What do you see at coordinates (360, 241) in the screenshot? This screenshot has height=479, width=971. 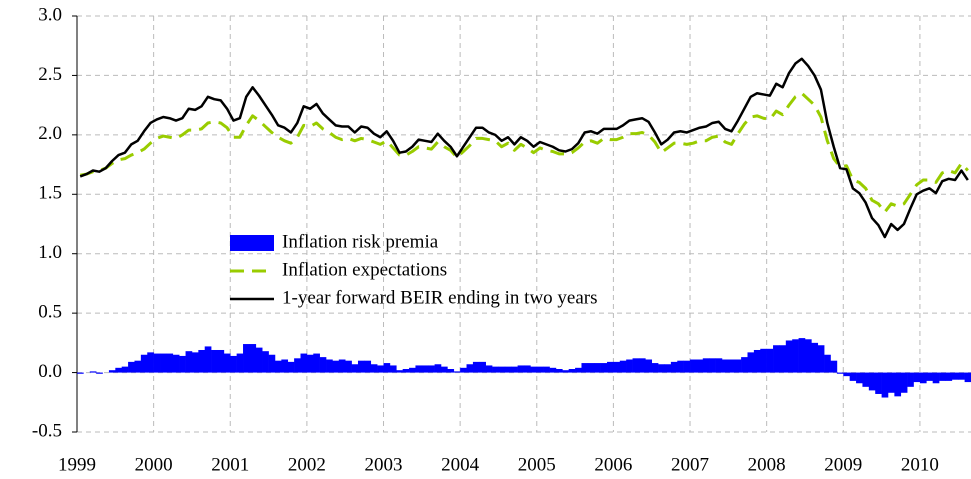 I see `legend-label: Inflation risk premia` at bounding box center [360, 241].